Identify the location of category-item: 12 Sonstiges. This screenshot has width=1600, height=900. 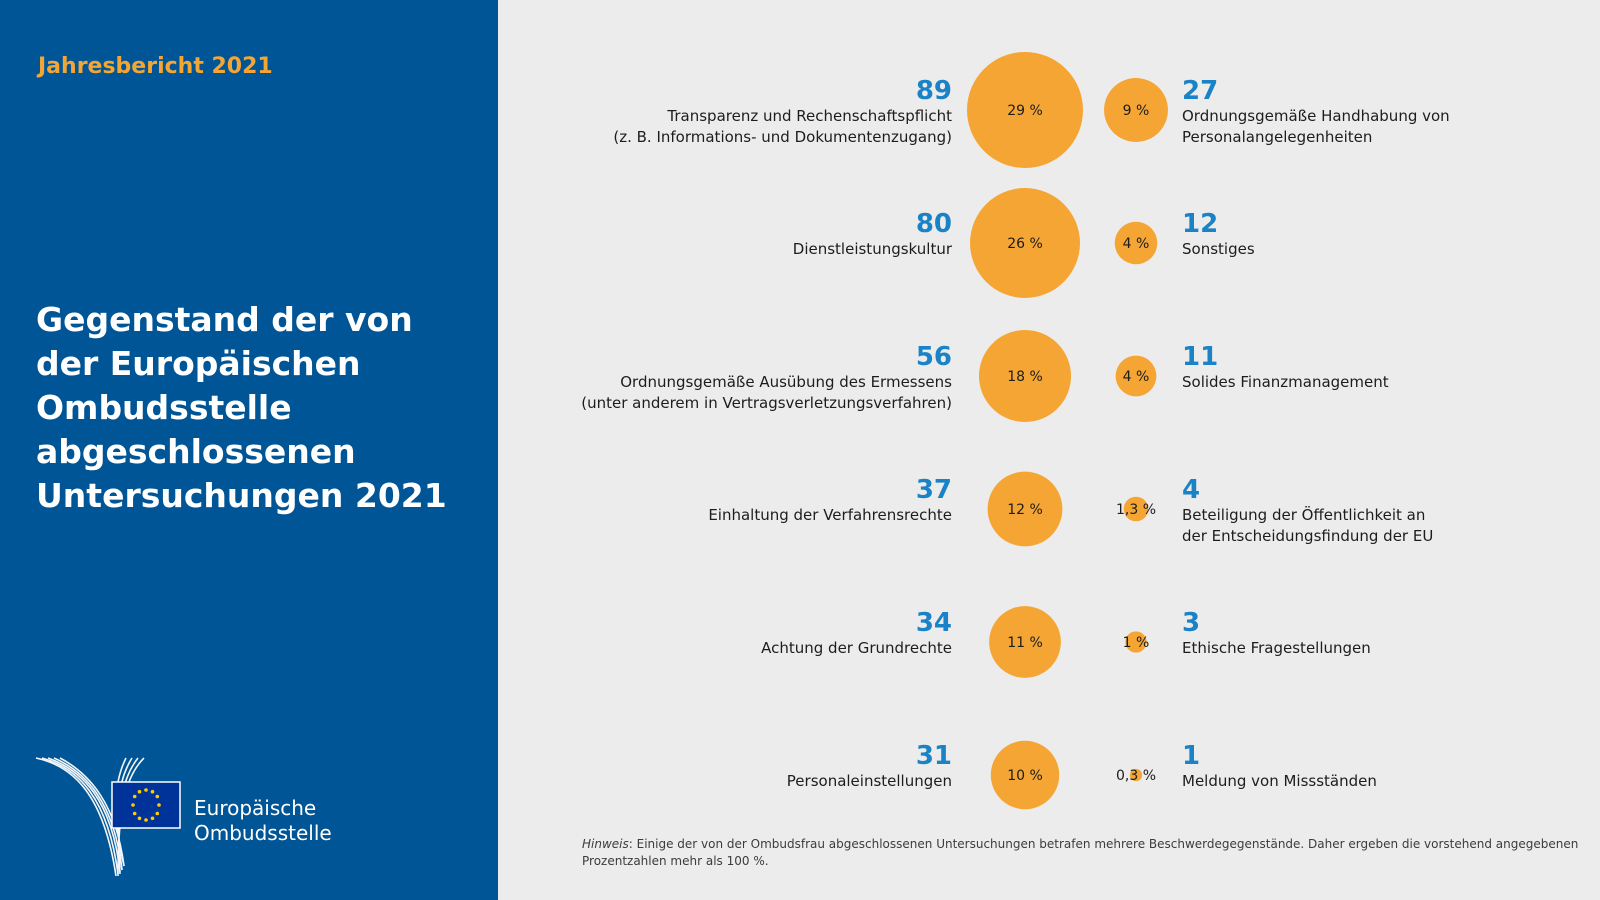
(1391, 234).